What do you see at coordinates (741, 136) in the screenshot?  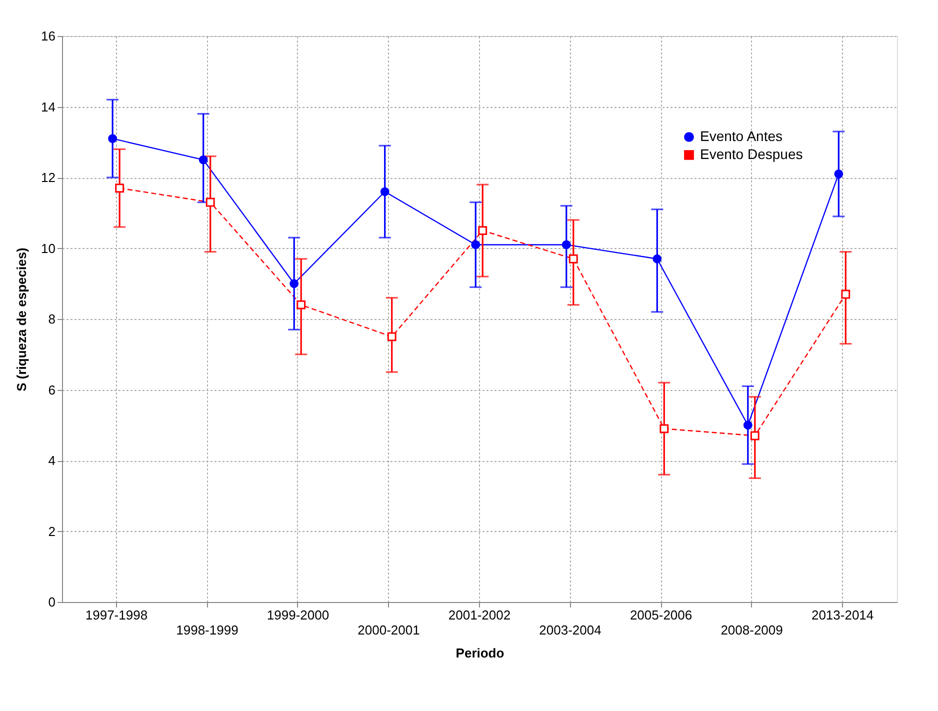 I see `legend-label: Evento Antes` at bounding box center [741, 136].